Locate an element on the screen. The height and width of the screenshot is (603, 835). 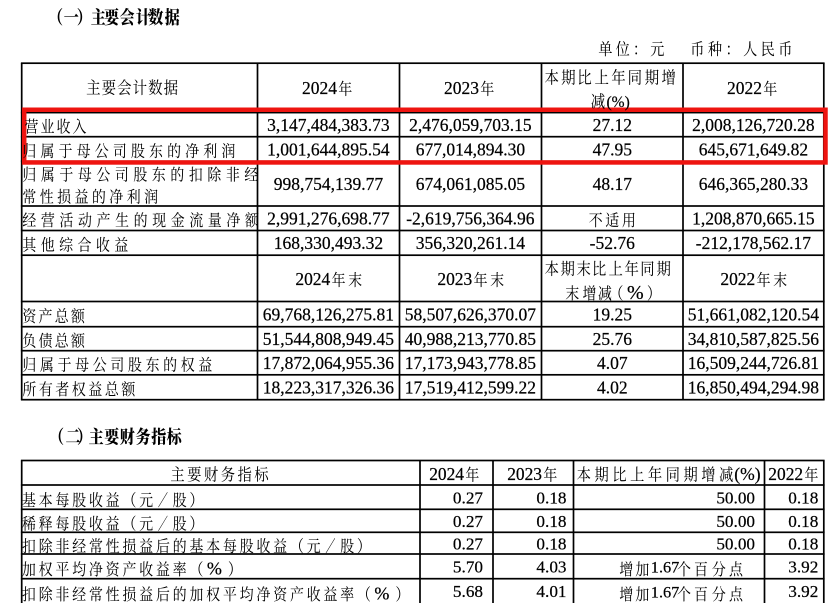
svg-text: 674,061,085.05 is located at coordinates (471, 184).